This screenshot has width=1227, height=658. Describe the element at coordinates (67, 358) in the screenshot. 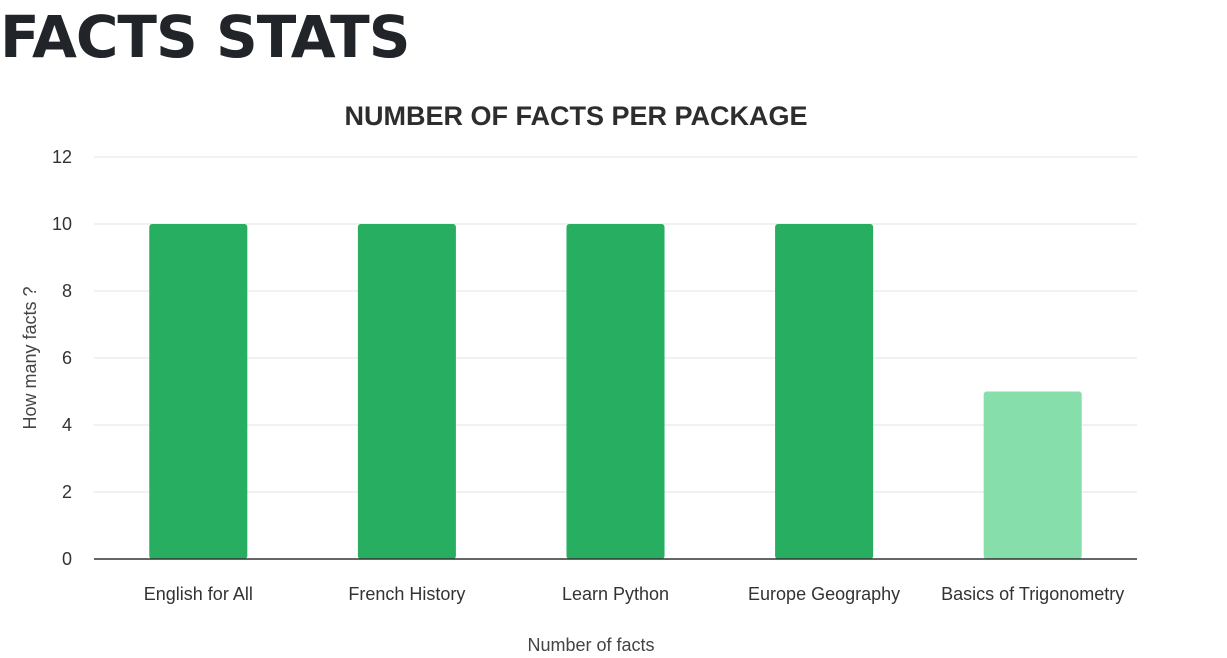

I see `y-tick-label: 6` at that location.